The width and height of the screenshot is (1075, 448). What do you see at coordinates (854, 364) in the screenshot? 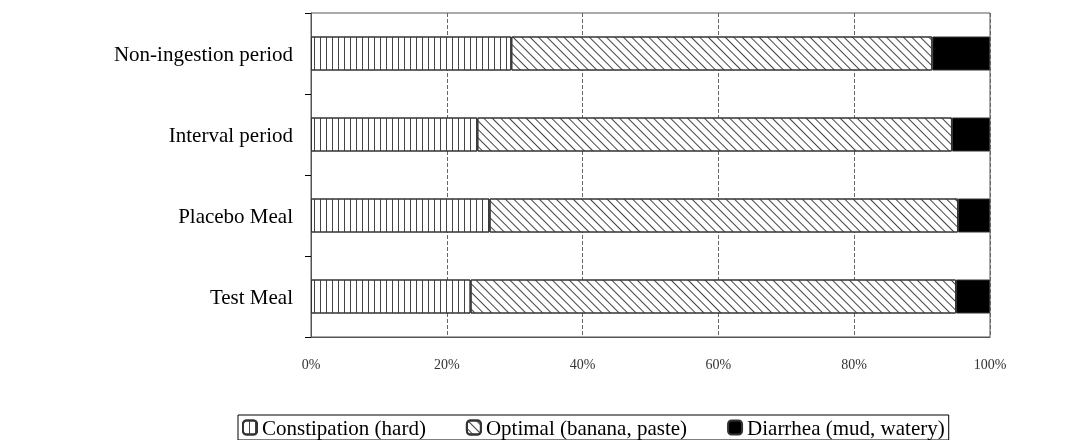
I see `x-tick-label: 80%` at bounding box center [854, 364].